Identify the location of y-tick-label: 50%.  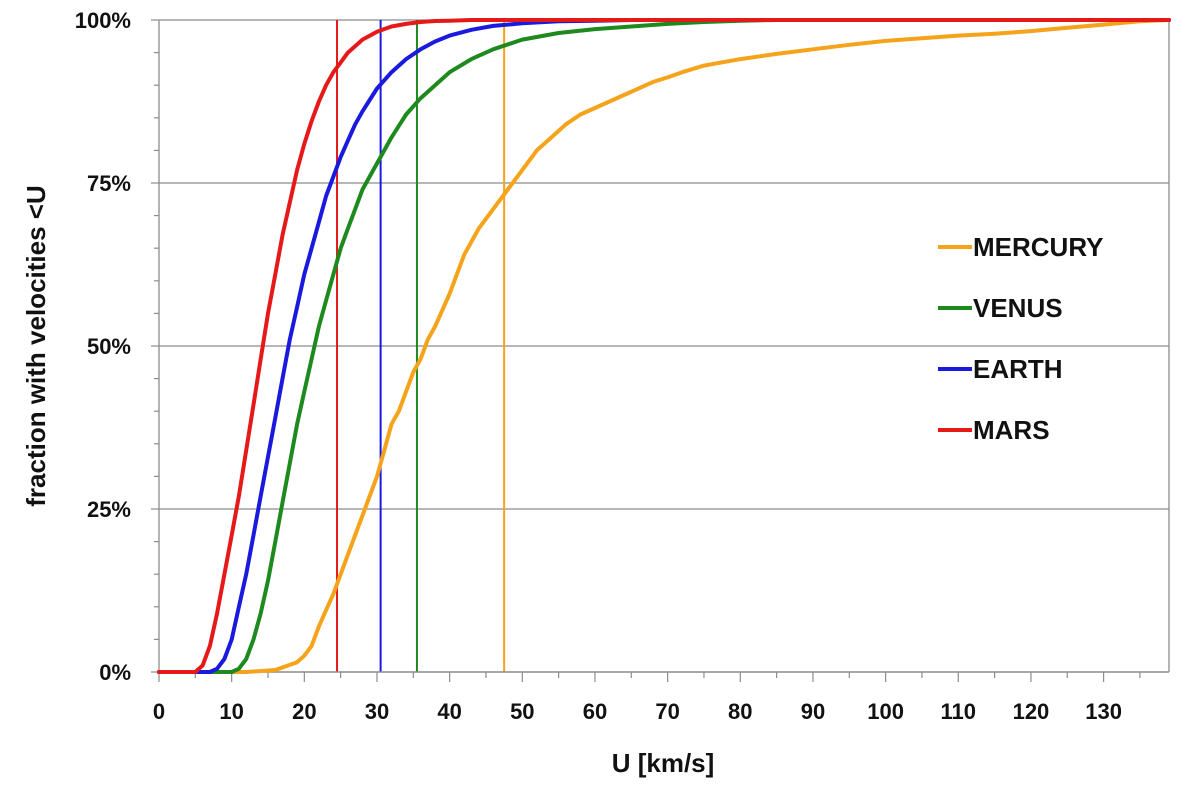
(109, 346).